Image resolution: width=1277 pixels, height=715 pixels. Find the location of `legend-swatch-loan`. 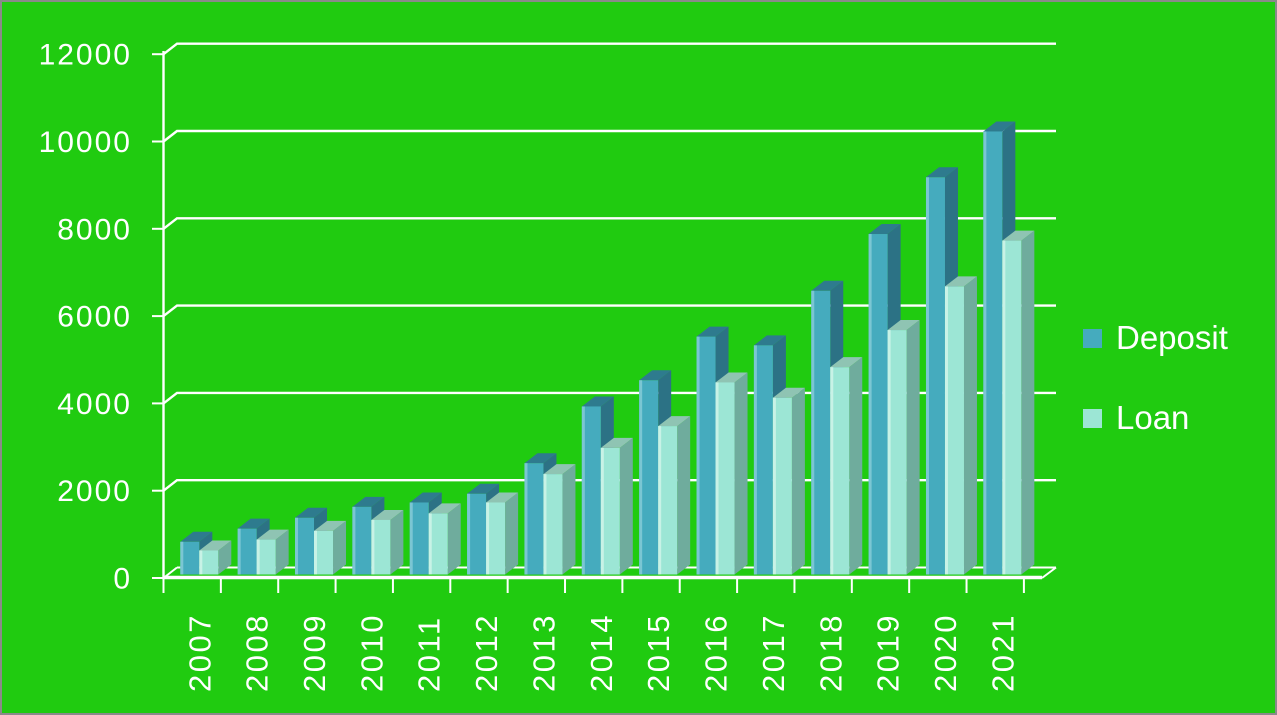

legend-swatch-loan is located at coordinates (1092, 418).